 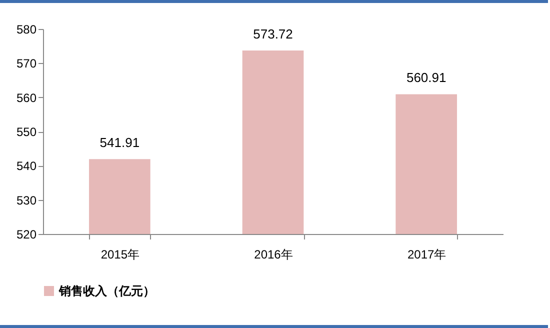 What do you see at coordinates (106, 291) in the screenshot?
I see `legend-label: 销售收入（亿元）` at bounding box center [106, 291].